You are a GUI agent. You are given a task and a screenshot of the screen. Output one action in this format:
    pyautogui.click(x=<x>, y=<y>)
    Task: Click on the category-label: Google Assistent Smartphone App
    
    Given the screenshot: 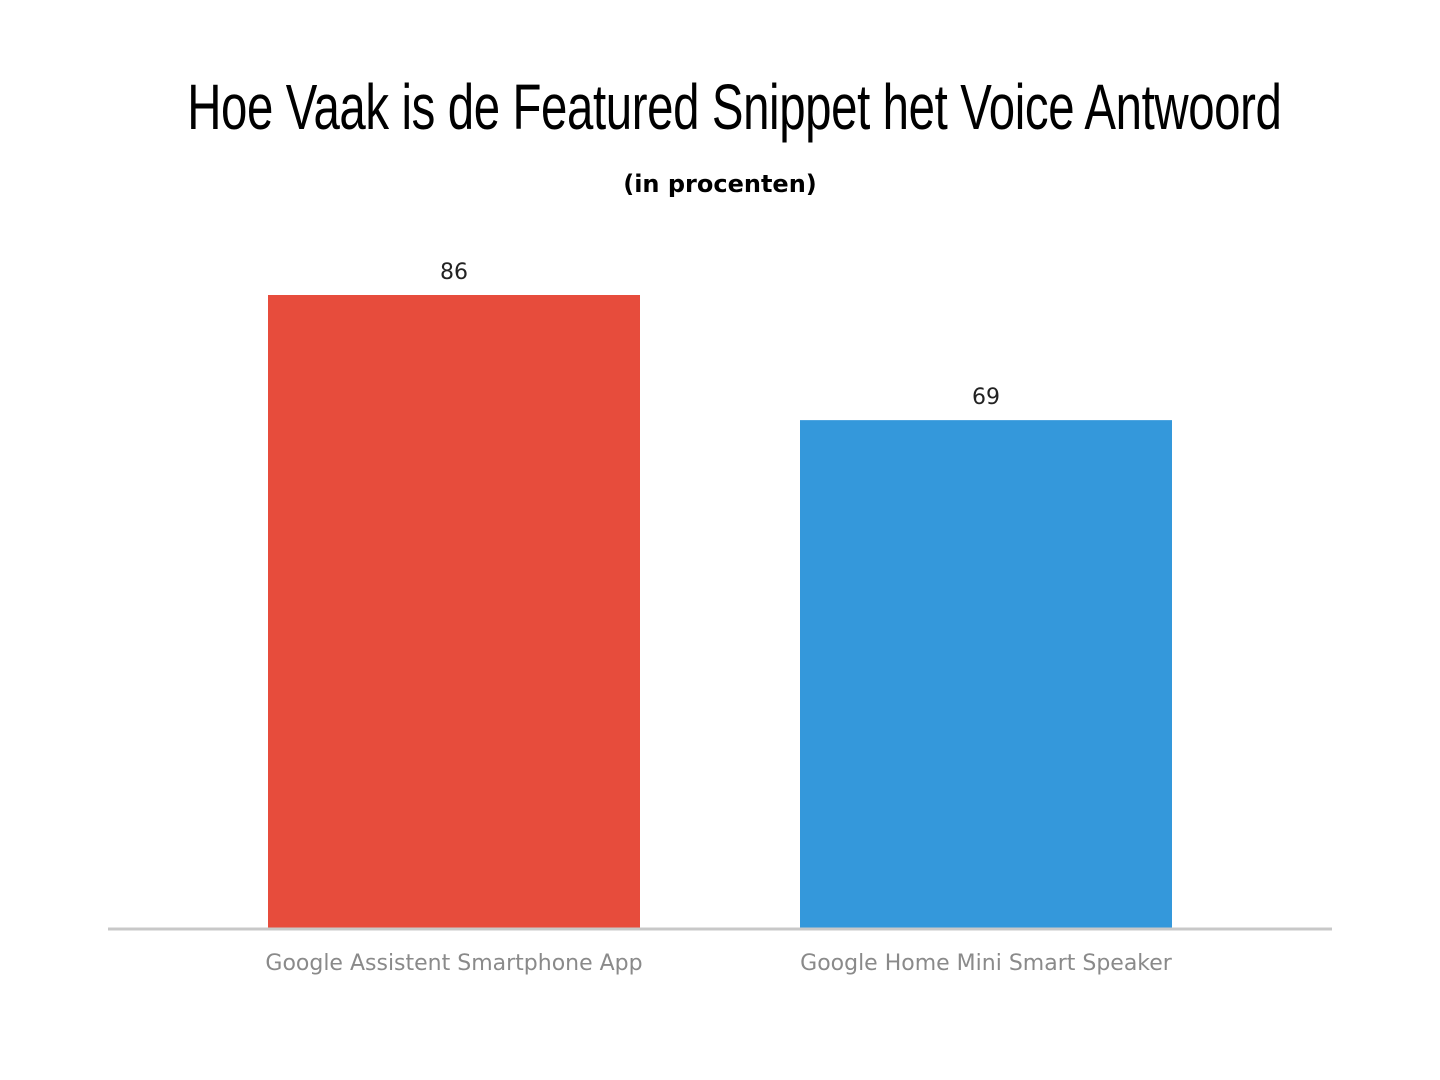 What is the action you would take?
    pyautogui.click(x=453, y=963)
    